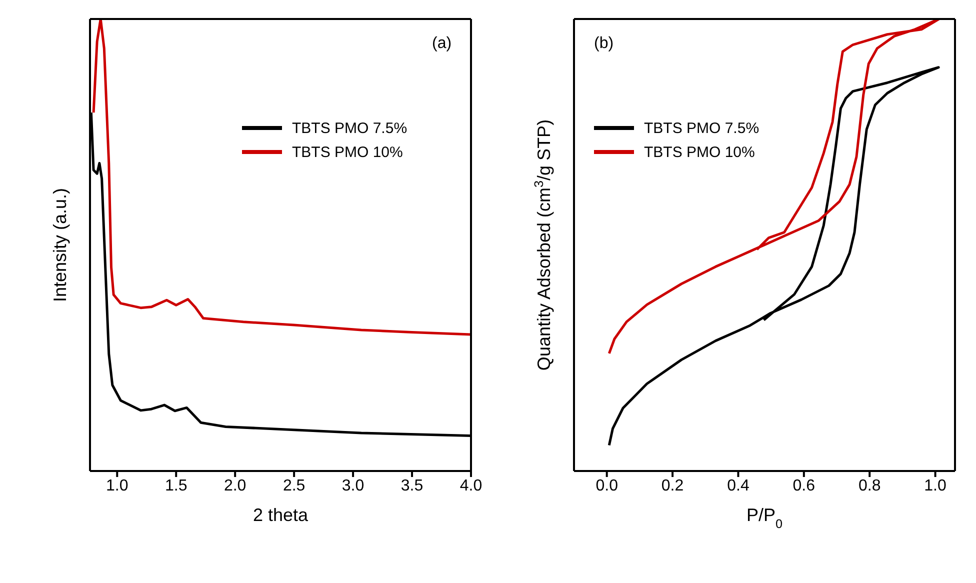 This screenshot has width=976, height=583. Describe the element at coordinates (607, 485) in the screenshot. I see `x-tick-label: 0.0` at that location.